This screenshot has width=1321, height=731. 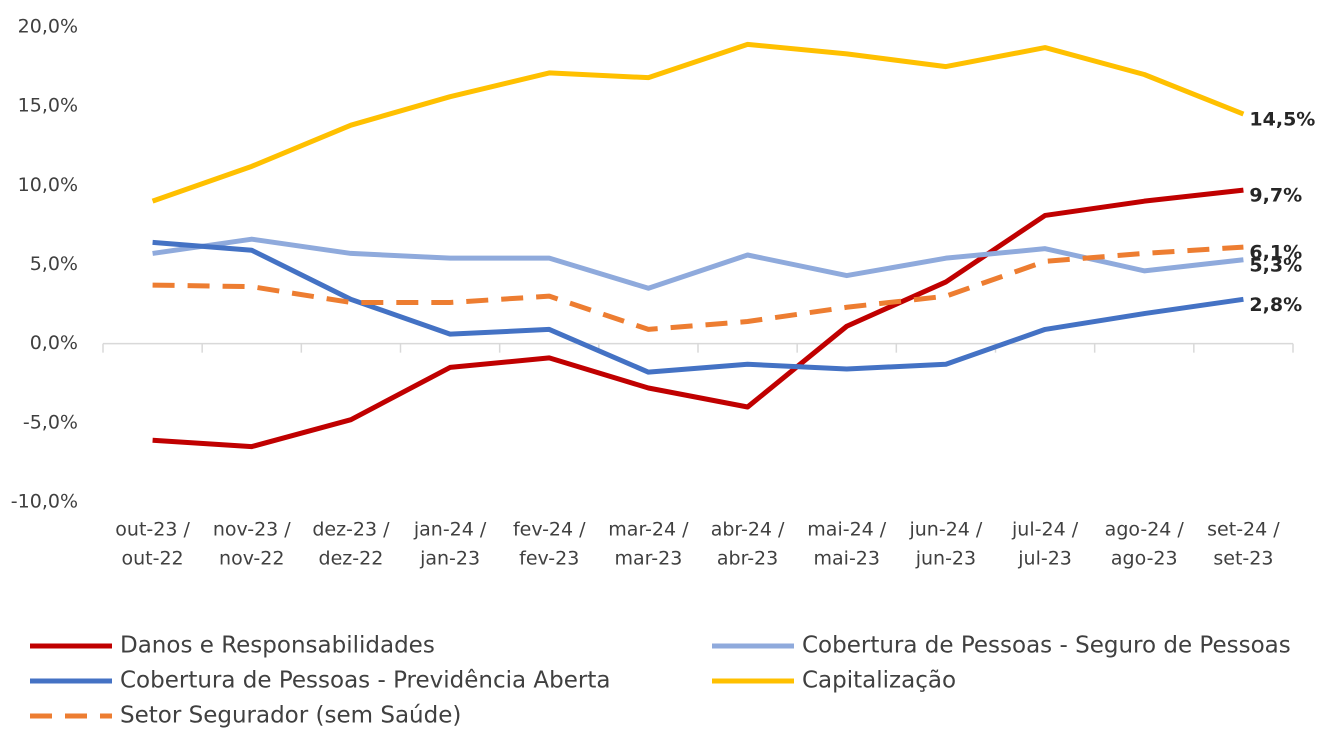 I want to click on x-tick-label: jan-23, so click(x=449, y=559).